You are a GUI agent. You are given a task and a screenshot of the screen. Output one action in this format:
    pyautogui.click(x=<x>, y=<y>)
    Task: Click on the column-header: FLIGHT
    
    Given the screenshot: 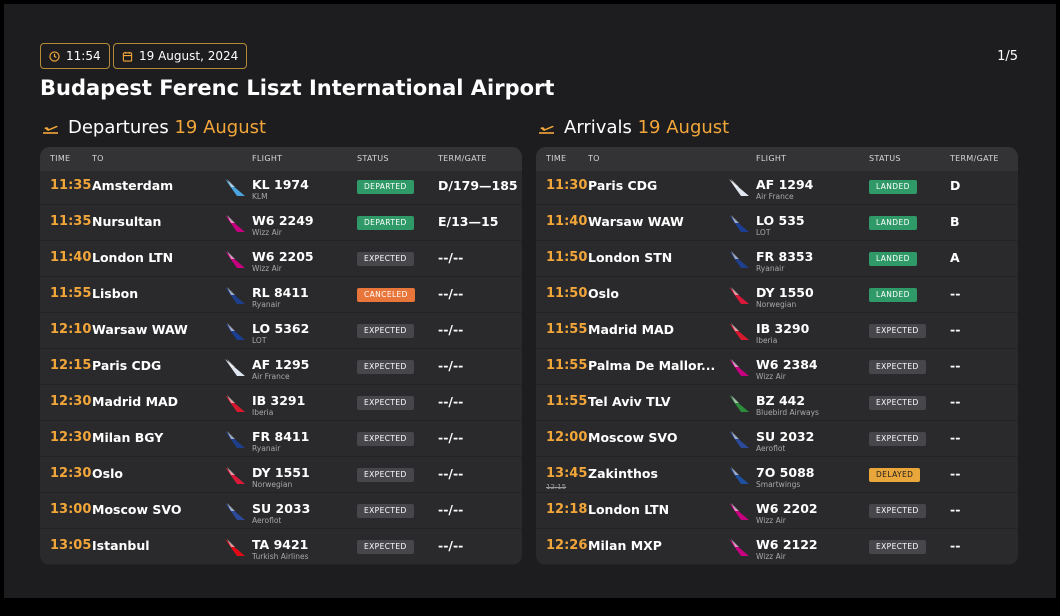 What is the action you would take?
    pyautogui.click(x=267, y=158)
    